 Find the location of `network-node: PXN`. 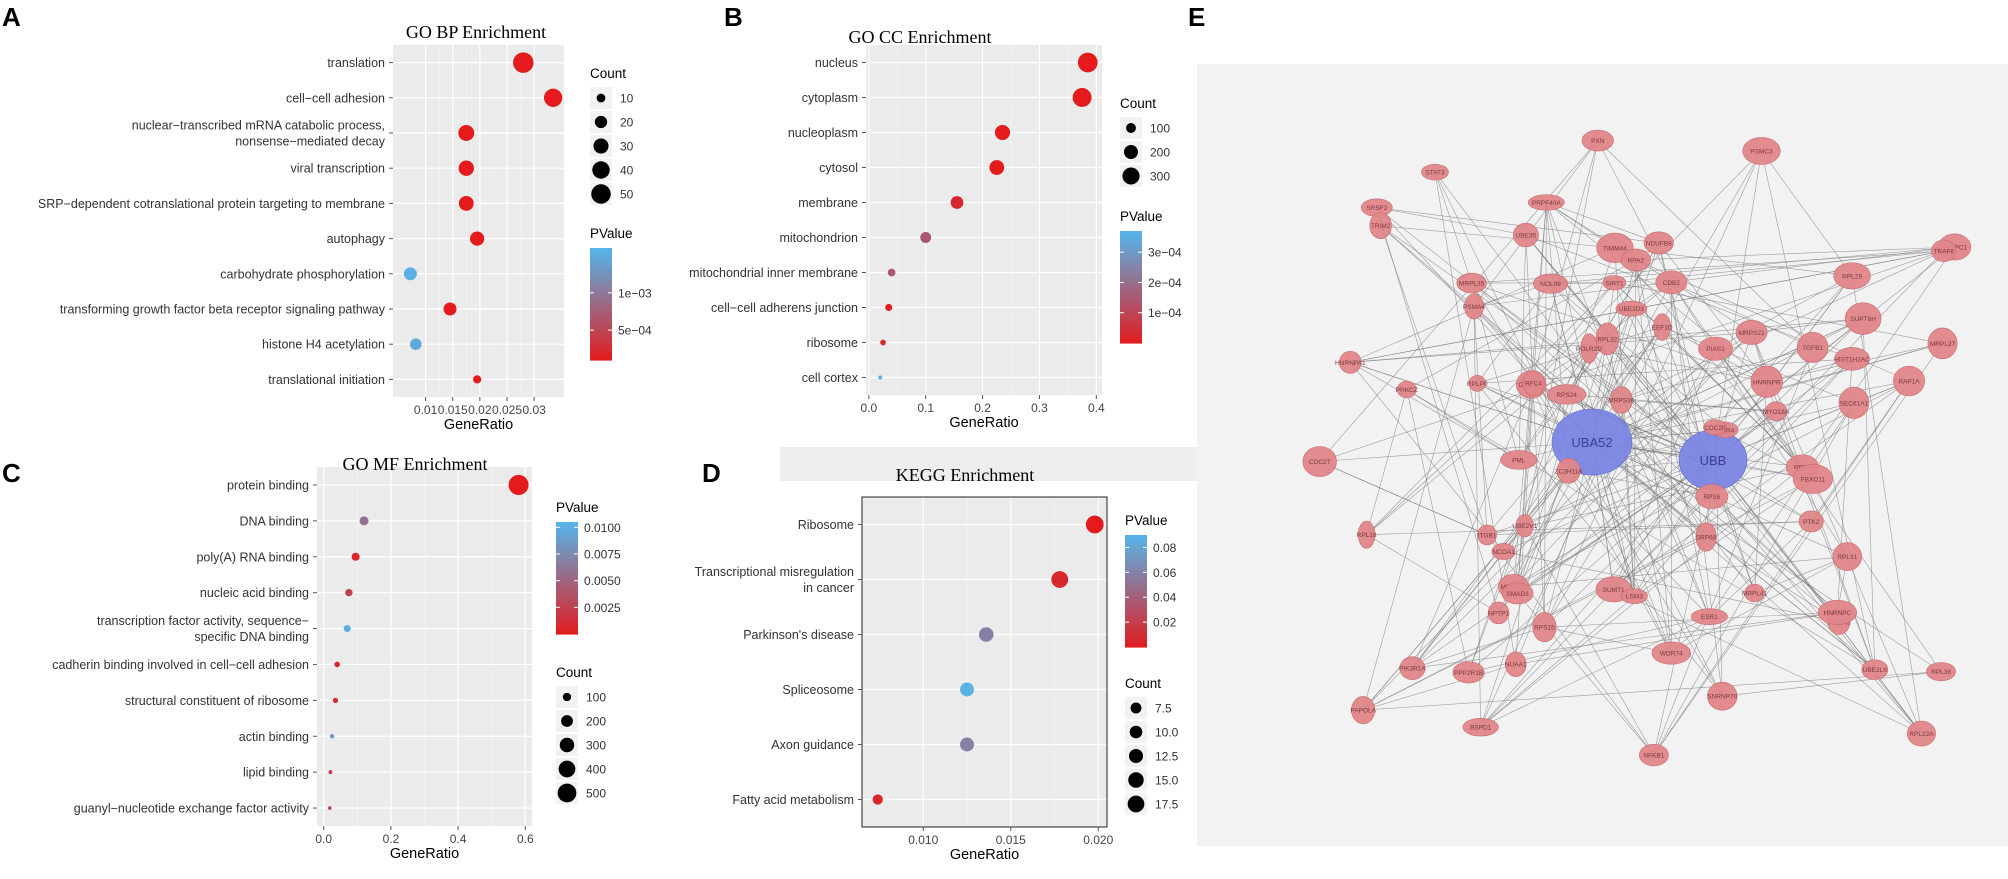

network-node: PXN is located at coordinates (1597, 140).